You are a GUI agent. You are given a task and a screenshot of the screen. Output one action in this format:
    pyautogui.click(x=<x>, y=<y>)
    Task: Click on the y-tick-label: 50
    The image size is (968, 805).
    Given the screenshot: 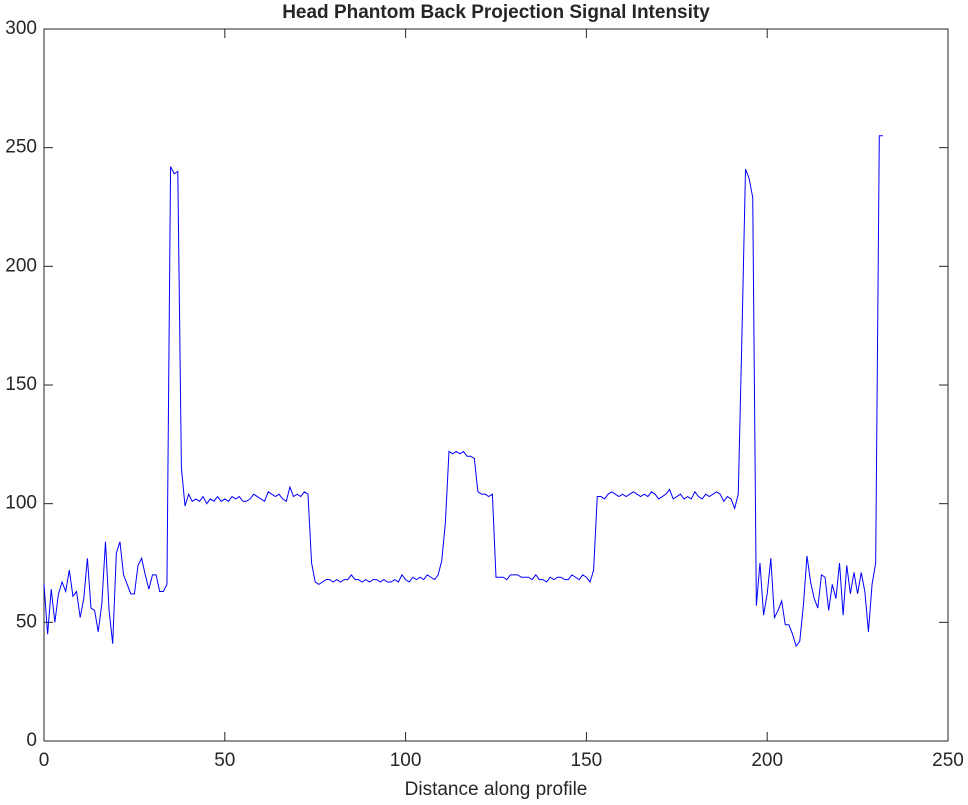 What is the action you would take?
    pyautogui.click(x=26, y=621)
    